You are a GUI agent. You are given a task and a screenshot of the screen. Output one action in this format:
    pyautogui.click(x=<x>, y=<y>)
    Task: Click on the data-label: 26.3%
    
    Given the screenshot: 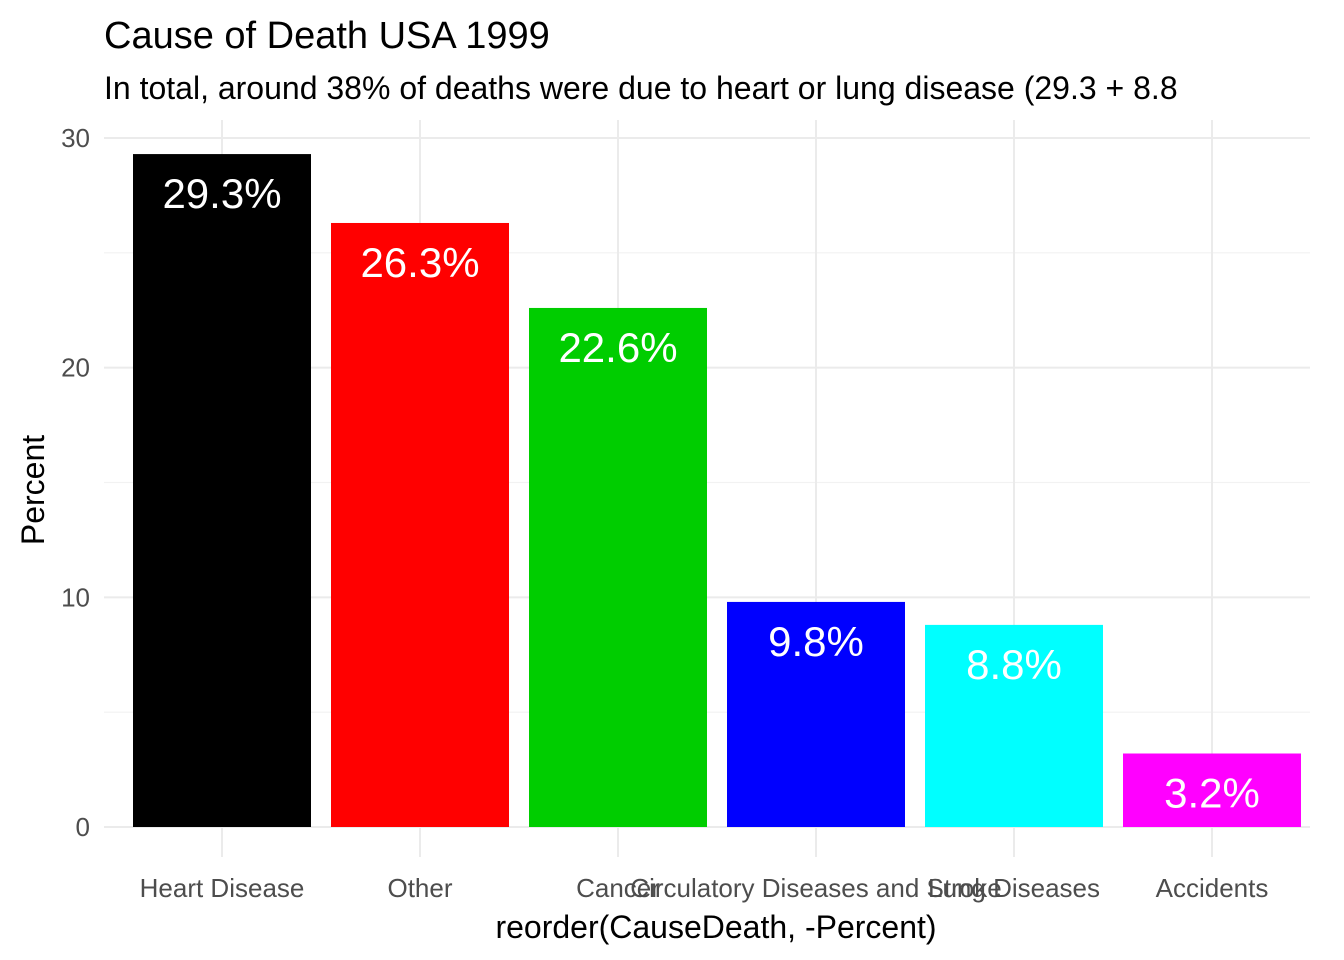 What is the action you would take?
    pyautogui.click(x=419, y=262)
    